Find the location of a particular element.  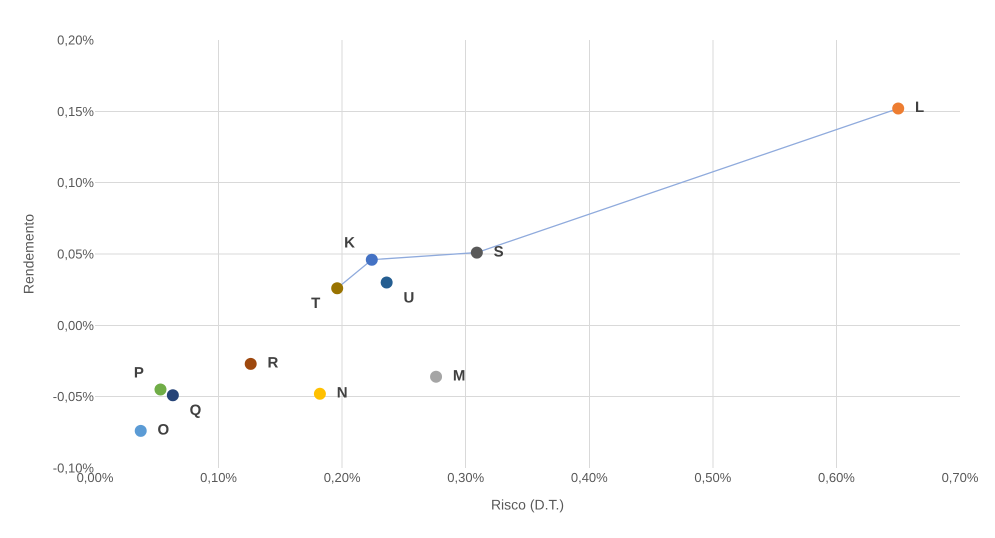

y-tick-label: 0,00% is located at coordinates (75, 325).